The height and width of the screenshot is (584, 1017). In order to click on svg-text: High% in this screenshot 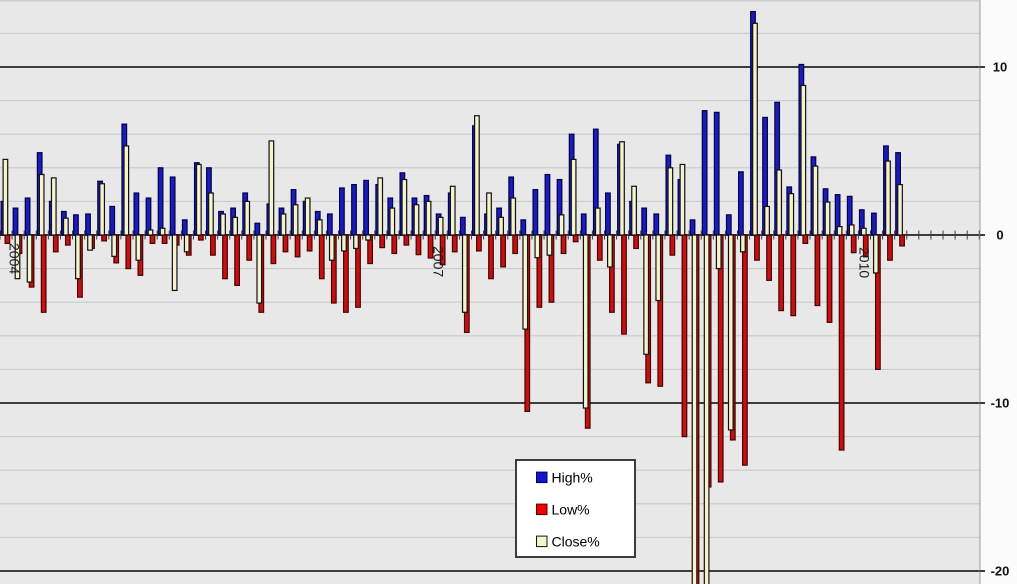, I will do `click(572, 477)`.